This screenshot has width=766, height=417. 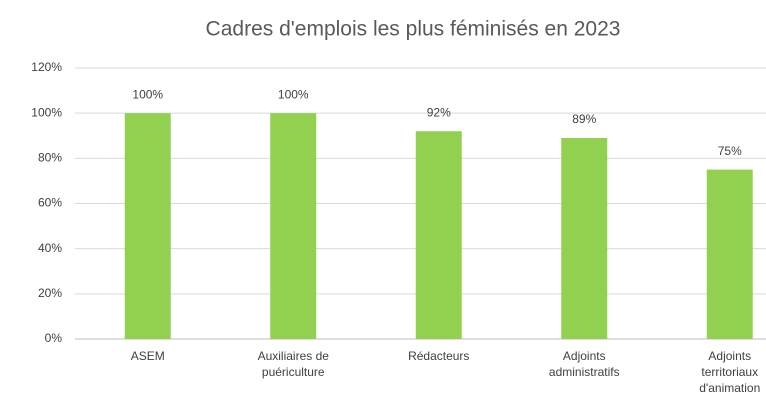 I want to click on x-tick-label: Adjoints territoriaux d'animation, so click(x=730, y=372).